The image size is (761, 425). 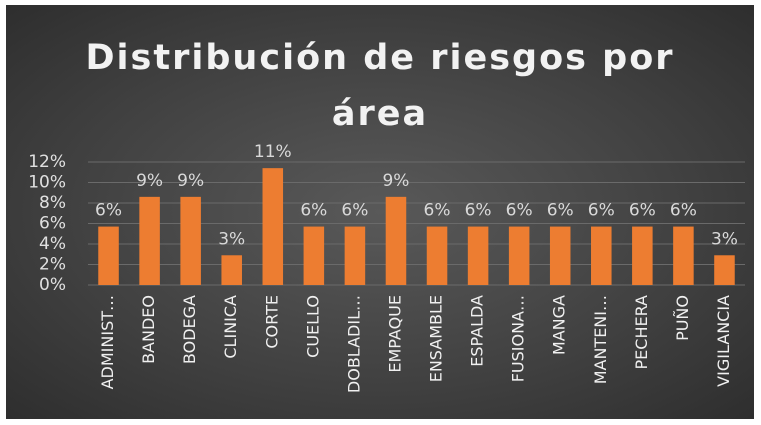 I want to click on y-tick-label: 4%, so click(x=52, y=244).